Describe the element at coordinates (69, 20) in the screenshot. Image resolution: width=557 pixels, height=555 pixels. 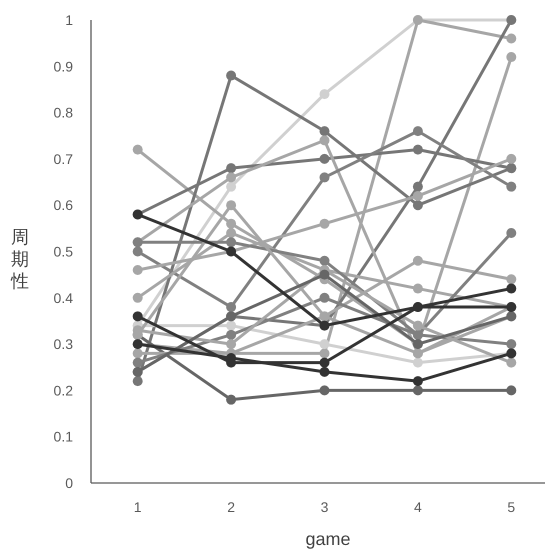
I see `y-tick-label: 1` at that location.